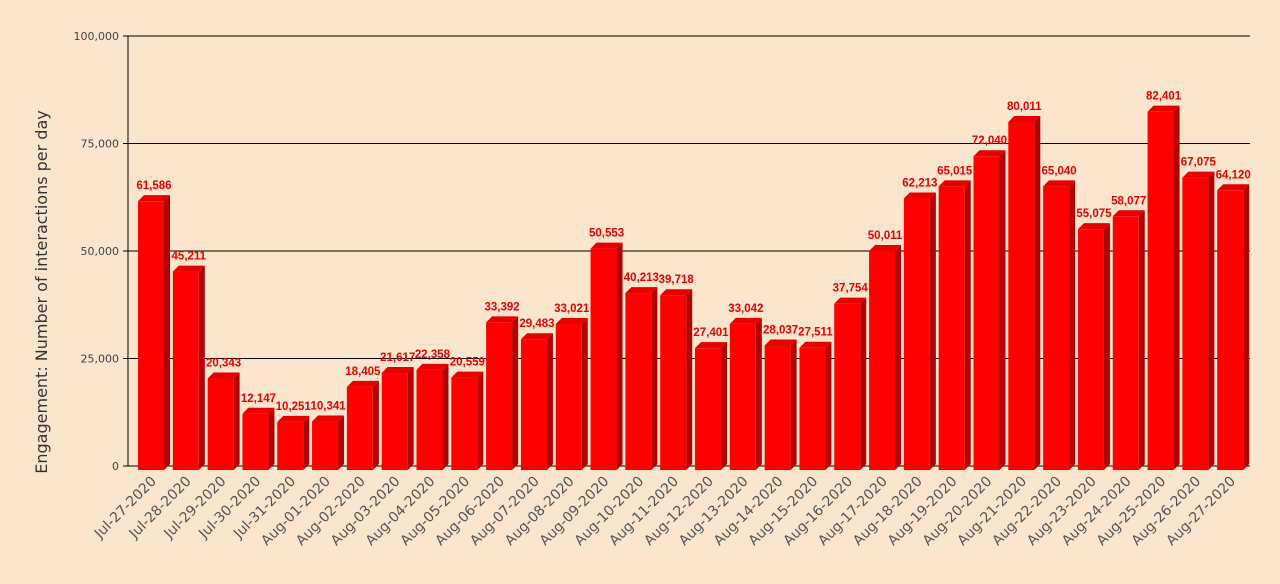 The width and height of the screenshot is (1280, 584). I want to click on data-label: 20,559, so click(467, 363).